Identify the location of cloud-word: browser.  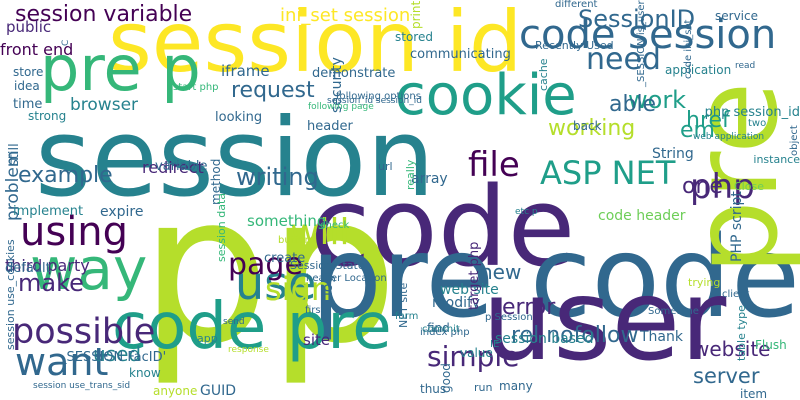
(104, 105).